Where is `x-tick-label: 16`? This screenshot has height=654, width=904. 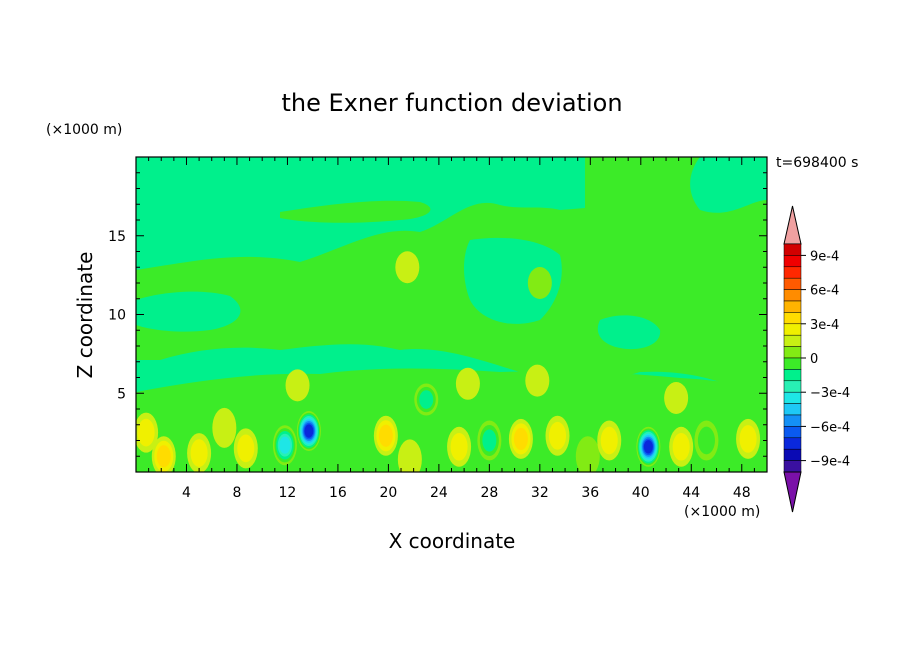 x-tick-label: 16 is located at coordinates (338, 493).